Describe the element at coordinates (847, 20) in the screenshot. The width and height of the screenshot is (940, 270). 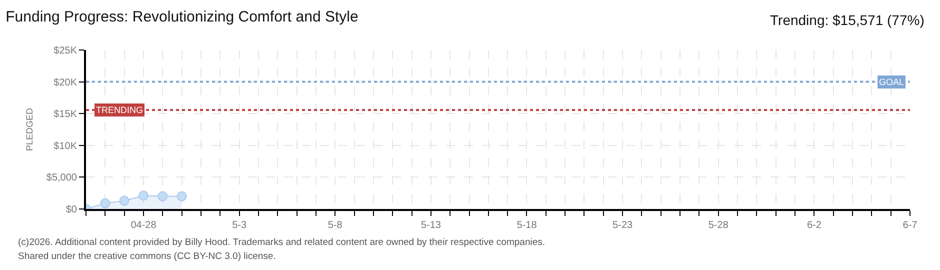
I see `text: Trending: $15,571 (77%)` at that location.